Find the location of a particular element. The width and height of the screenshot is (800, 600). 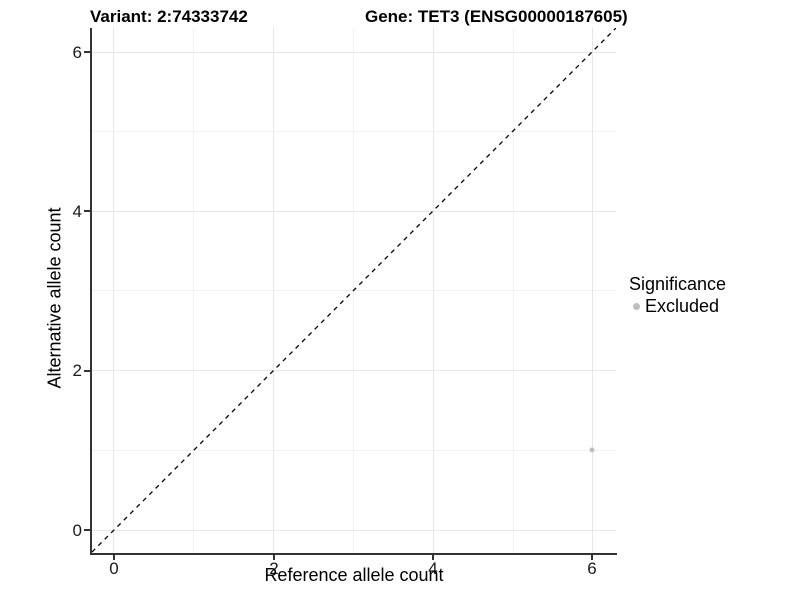

legend: Significance Excluded is located at coordinates (677, 295).